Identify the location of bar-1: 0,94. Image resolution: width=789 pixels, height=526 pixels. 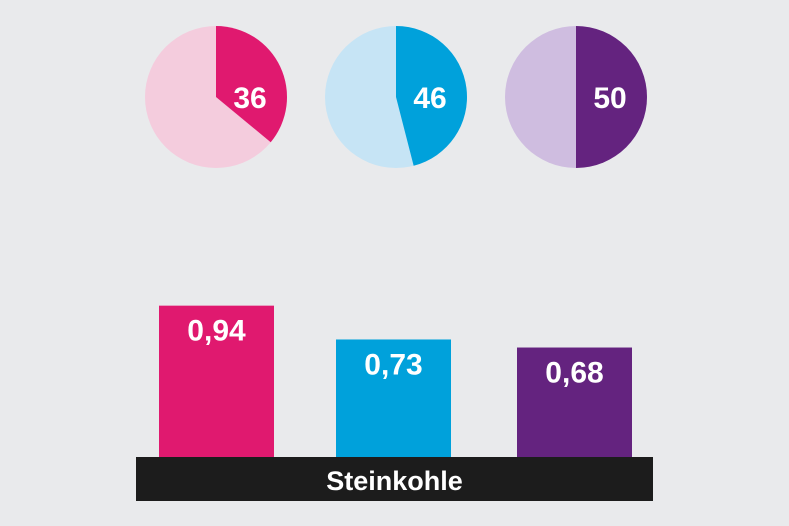
(216, 381).